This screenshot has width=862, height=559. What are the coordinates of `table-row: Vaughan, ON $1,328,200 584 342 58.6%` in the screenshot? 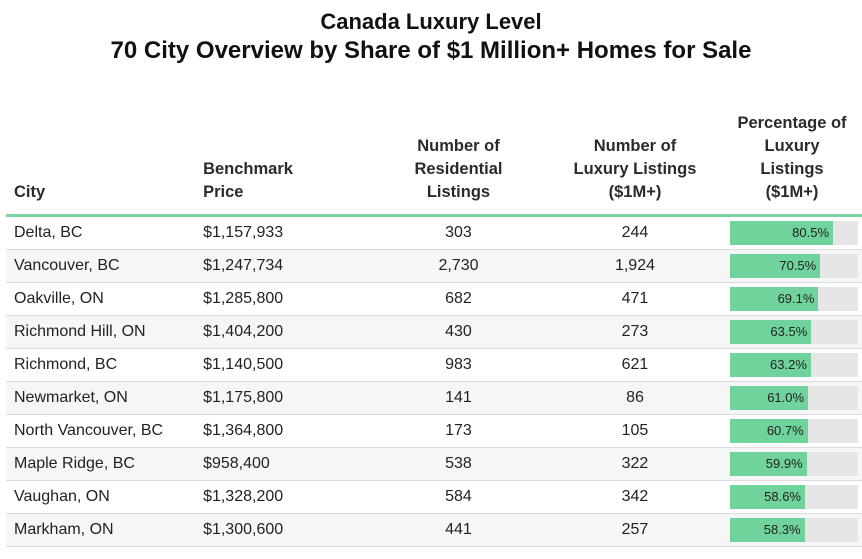 It's located at (434, 497).